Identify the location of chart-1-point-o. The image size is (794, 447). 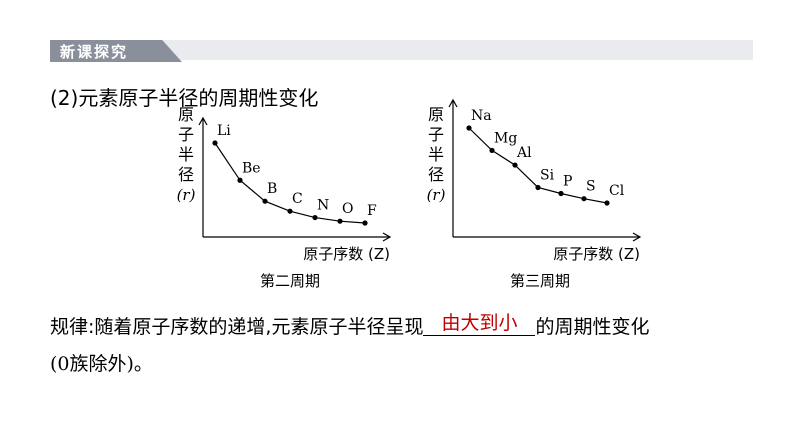
(340, 221).